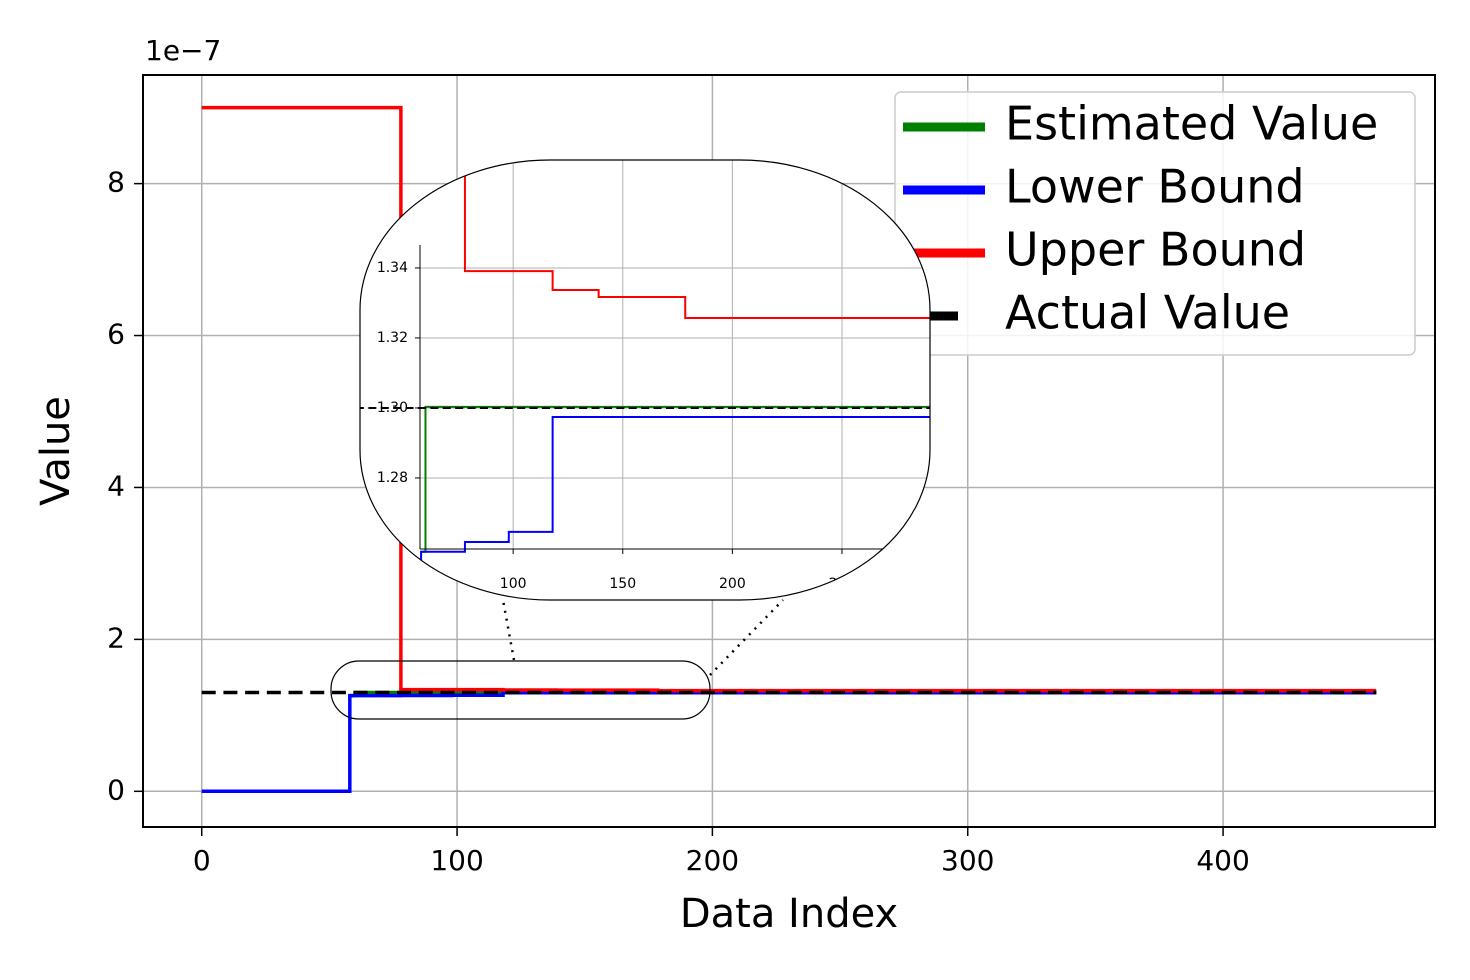  Describe the element at coordinates (202, 860) in the screenshot. I see `x-tick-label: 0` at that location.